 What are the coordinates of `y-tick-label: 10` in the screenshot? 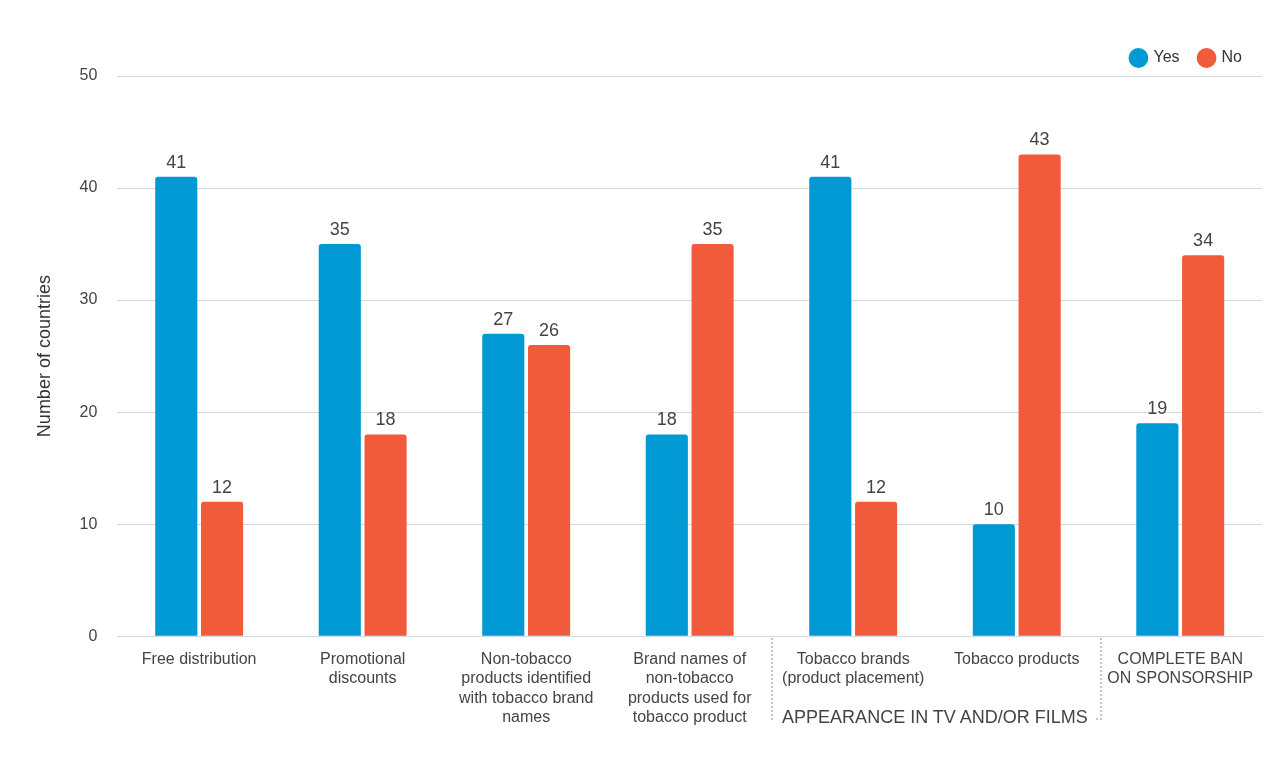 It's located at (88, 523).